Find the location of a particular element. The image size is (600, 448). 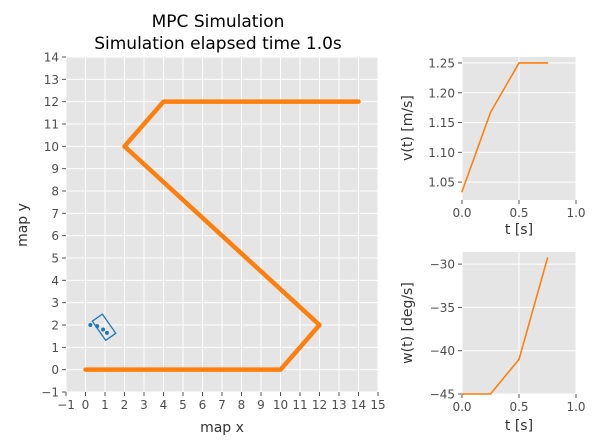

x-tick-label: 0 is located at coordinates (86, 405).